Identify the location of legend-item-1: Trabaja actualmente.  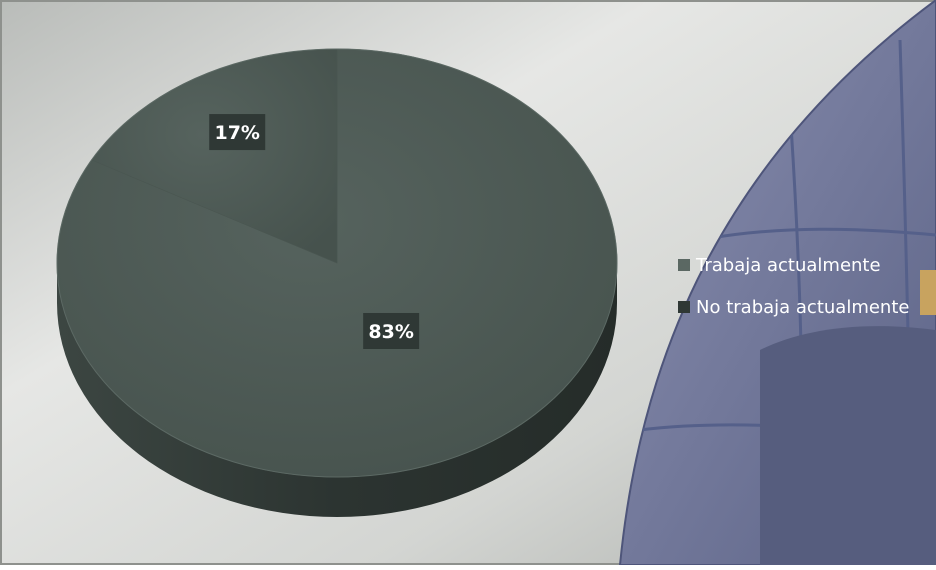
(779, 265).